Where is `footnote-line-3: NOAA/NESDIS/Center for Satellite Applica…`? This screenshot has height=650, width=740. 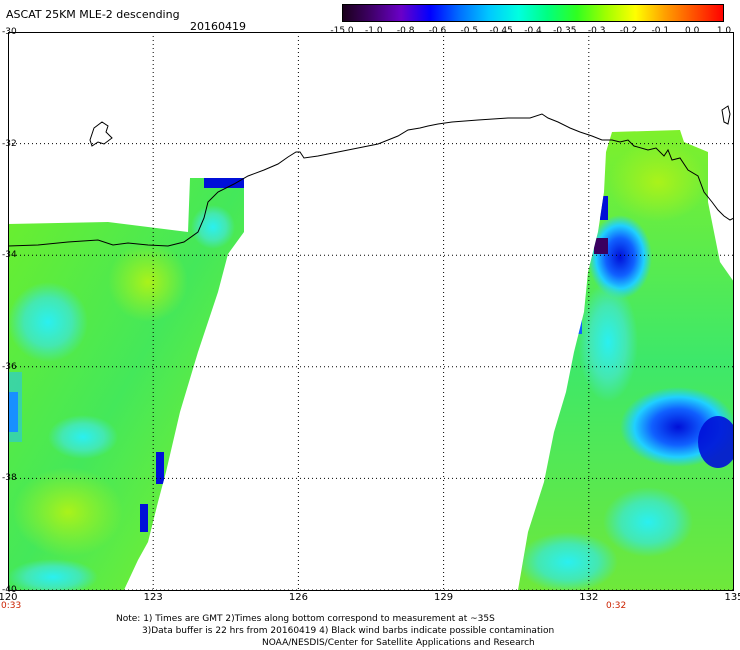
footnote-line-3: NOAA/NESDIS/Center for Satellite Applica… is located at coordinates (398, 643).